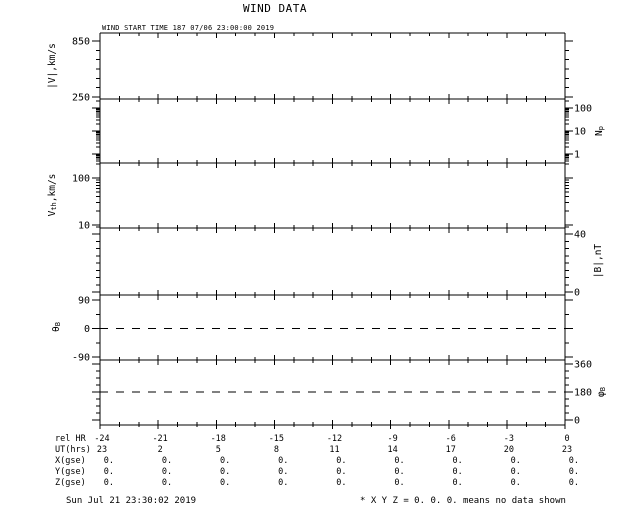 This screenshot has width=640, height=512. What do you see at coordinates (81, 42) in the screenshot?
I see `y-tick-label: 850` at bounding box center [81, 42].